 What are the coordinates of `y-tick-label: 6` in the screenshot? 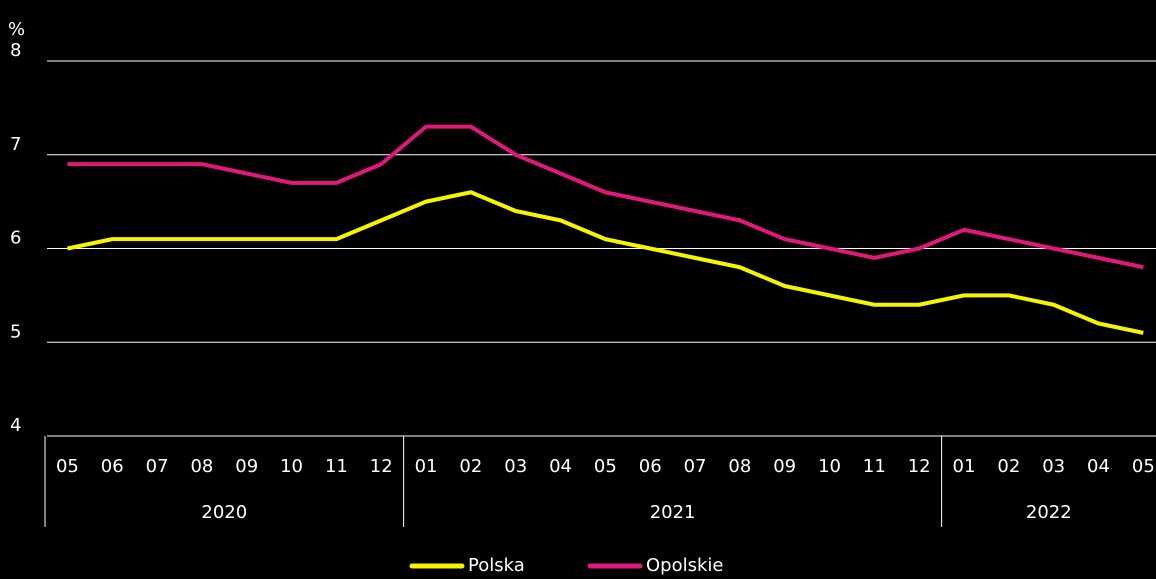 It's located at (15, 238).